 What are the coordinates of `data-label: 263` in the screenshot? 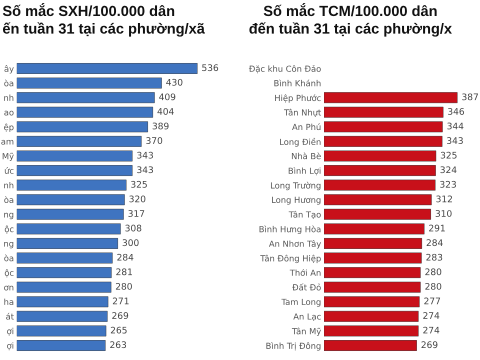 It's located at (118, 344).